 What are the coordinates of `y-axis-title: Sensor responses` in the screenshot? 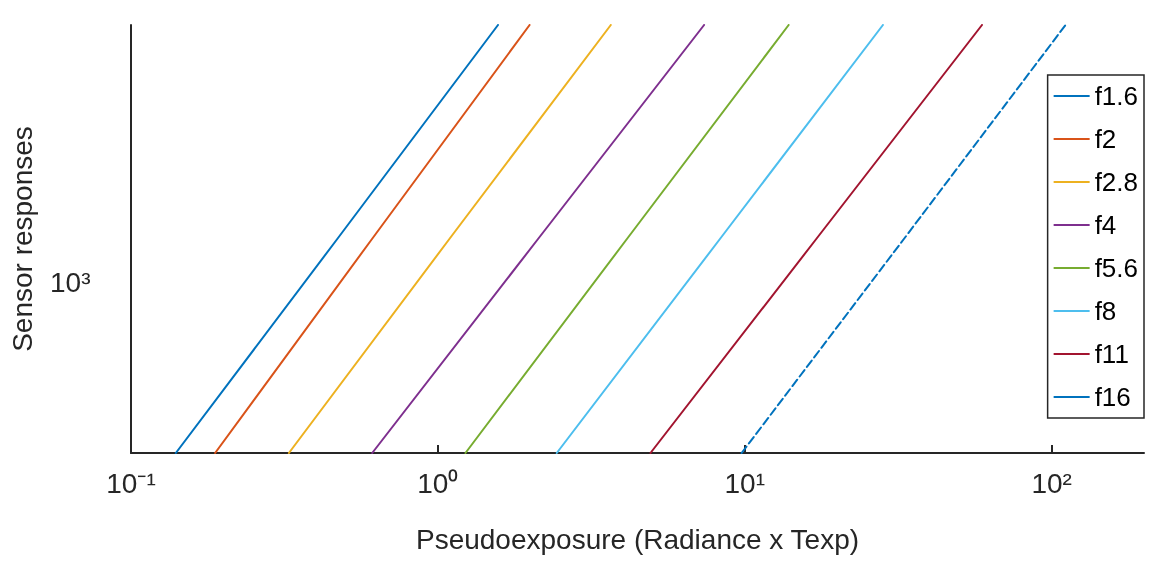 It's located at (22, 239).